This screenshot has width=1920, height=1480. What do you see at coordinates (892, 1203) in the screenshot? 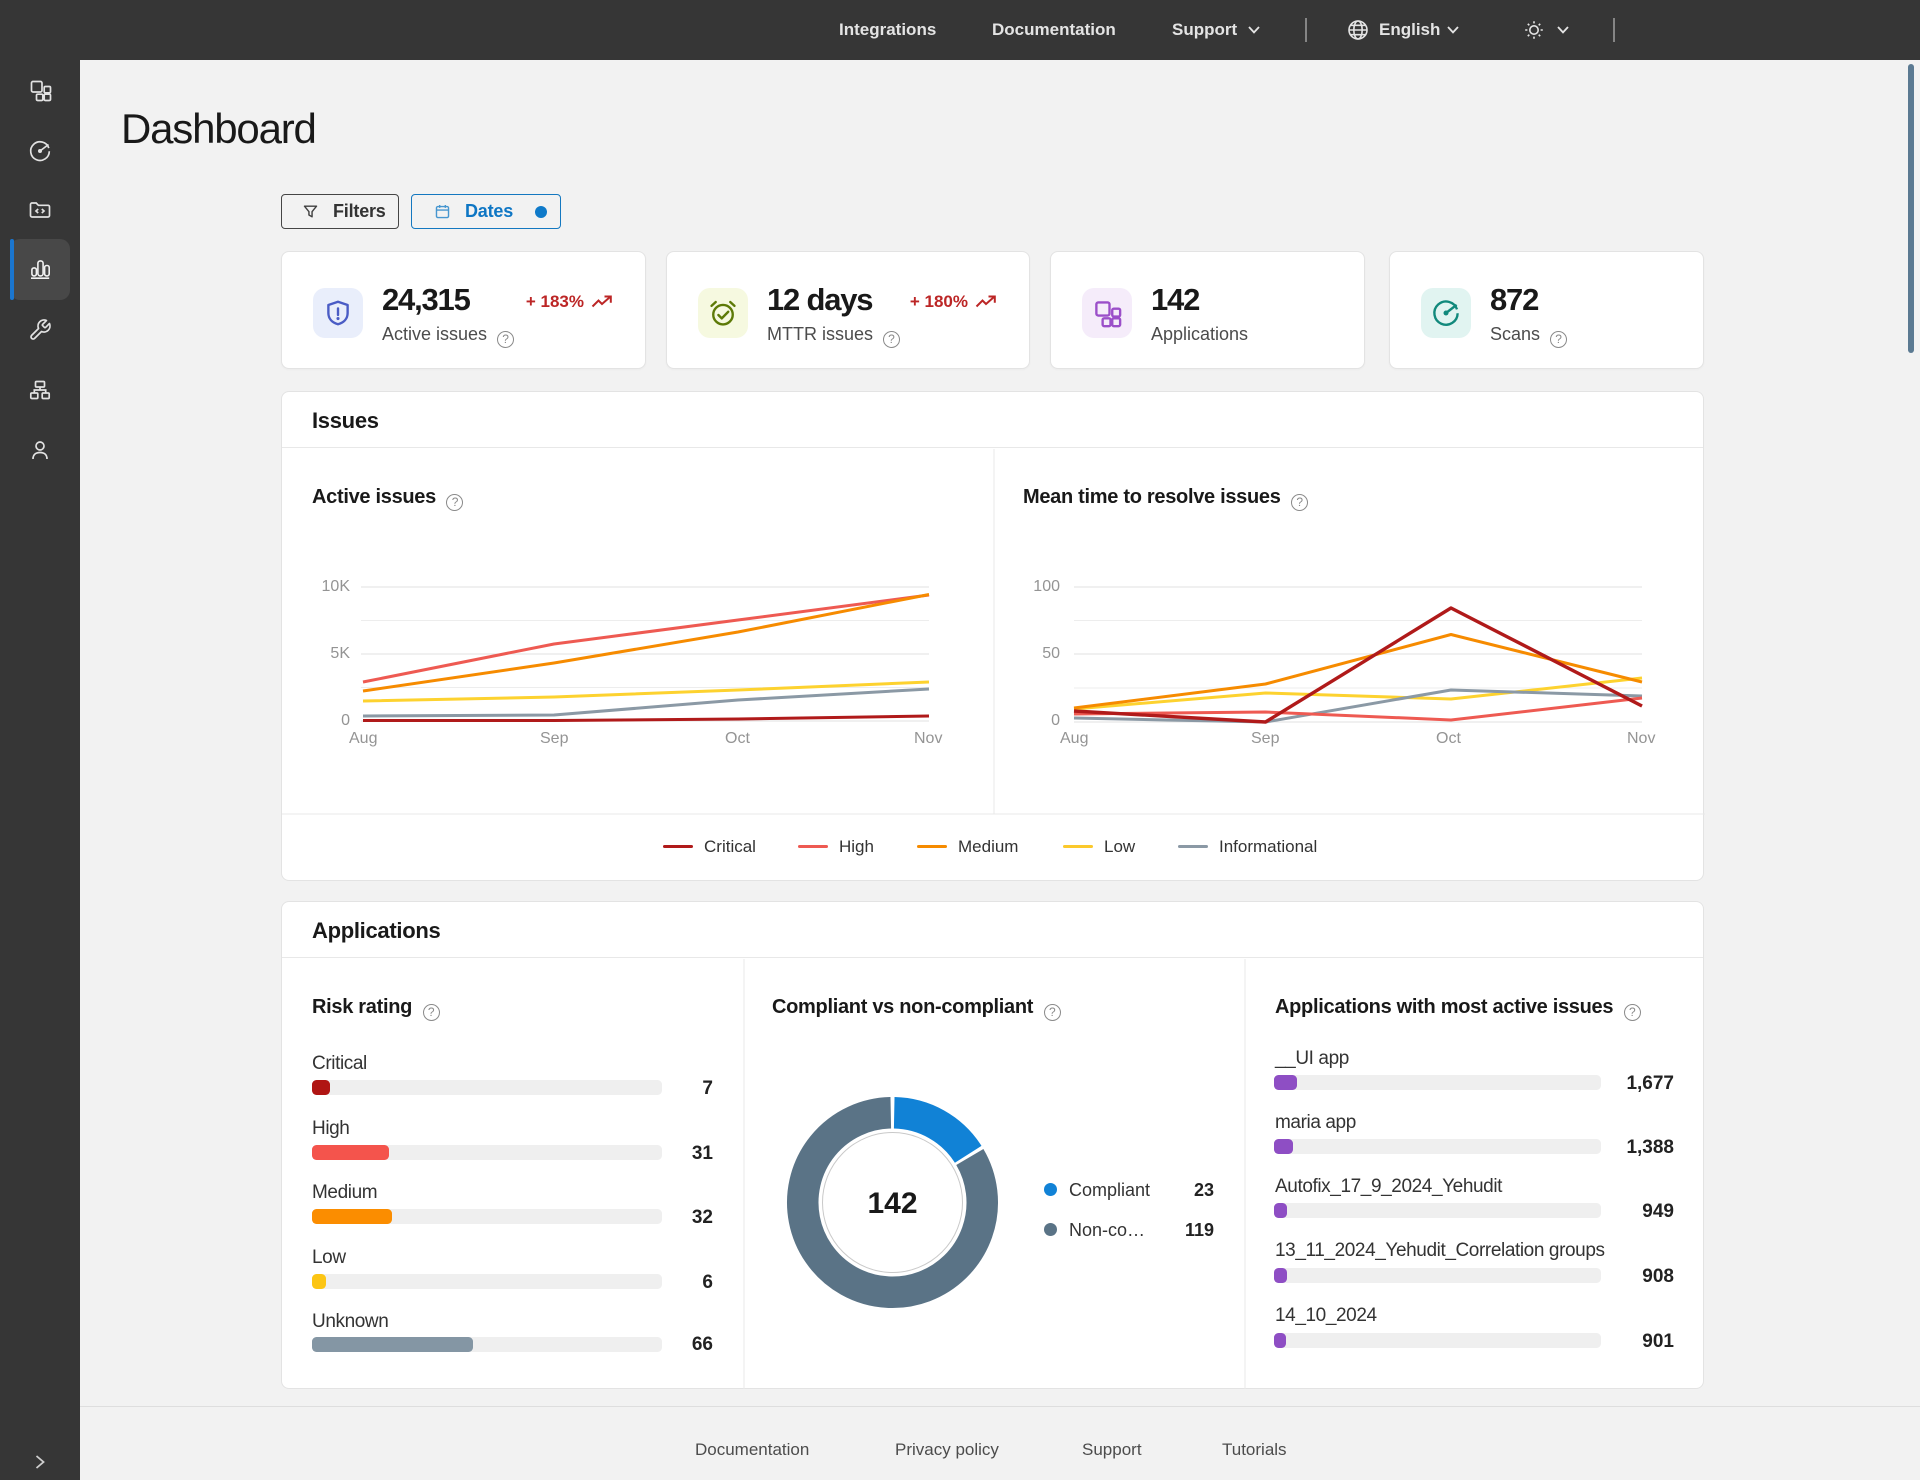
I see `svg-text: 142` at bounding box center [892, 1203].